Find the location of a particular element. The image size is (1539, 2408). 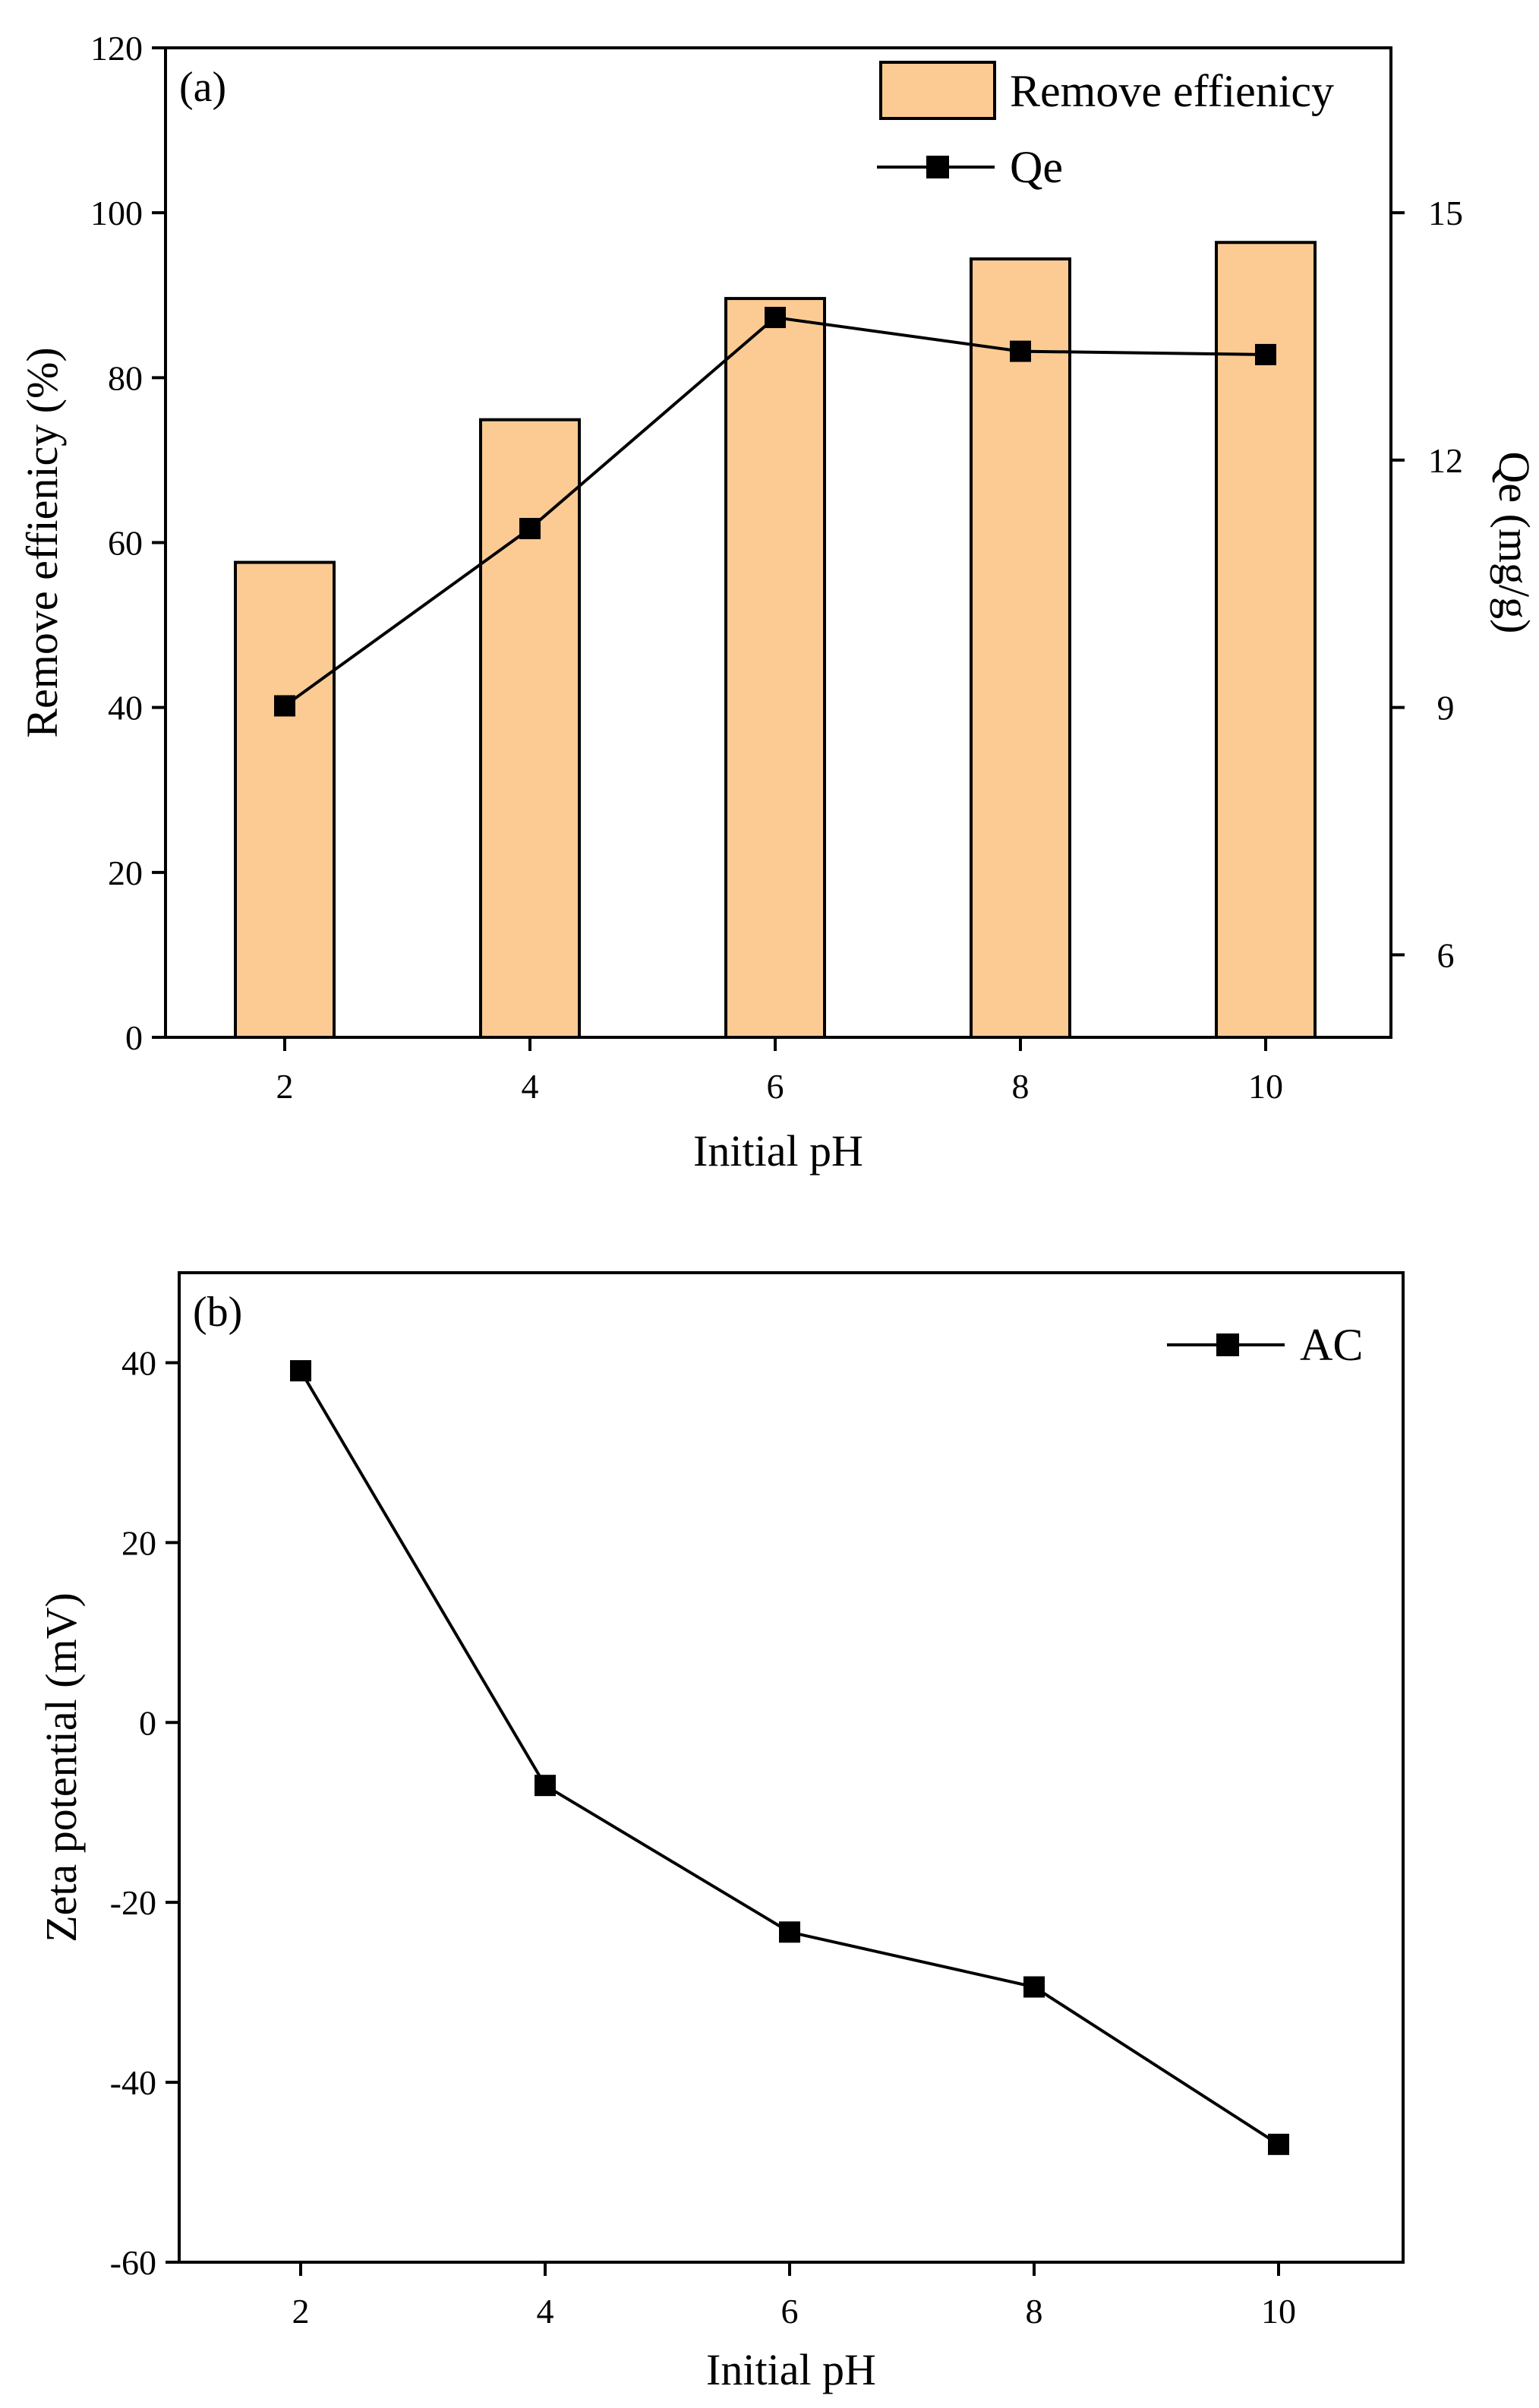

panel-label: (b) is located at coordinates (217, 1312).